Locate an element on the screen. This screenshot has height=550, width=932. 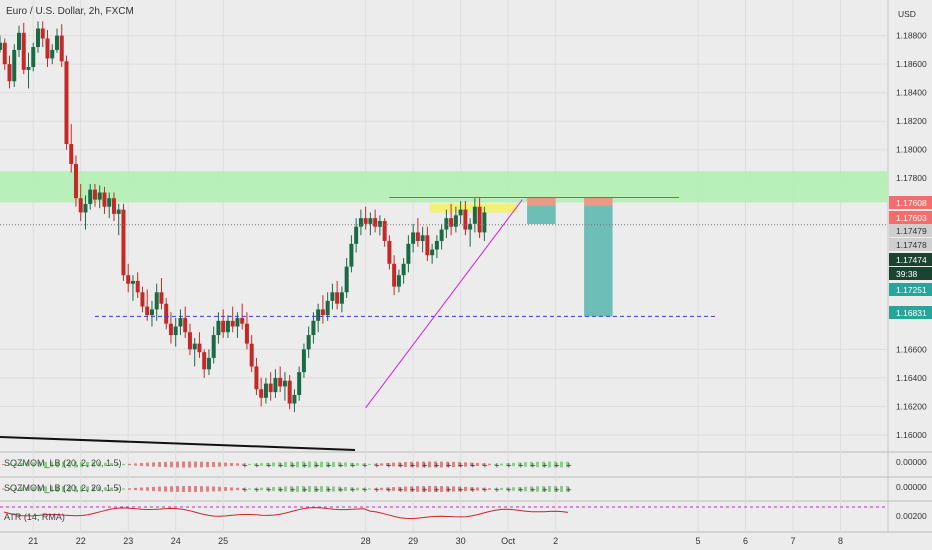
price-tick-9: 1.16000 is located at coordinates (911, 435).